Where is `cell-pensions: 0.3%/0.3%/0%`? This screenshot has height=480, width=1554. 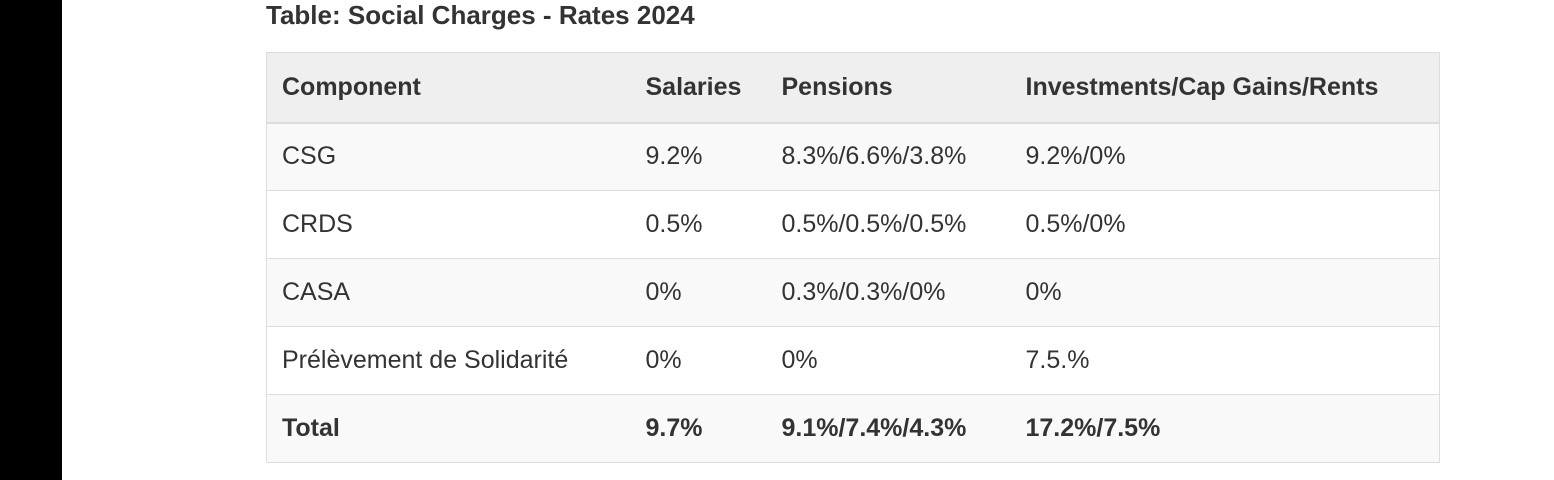
cell-pensions: 0.3%/0.3%/0% is located at coordinates (863, 292).